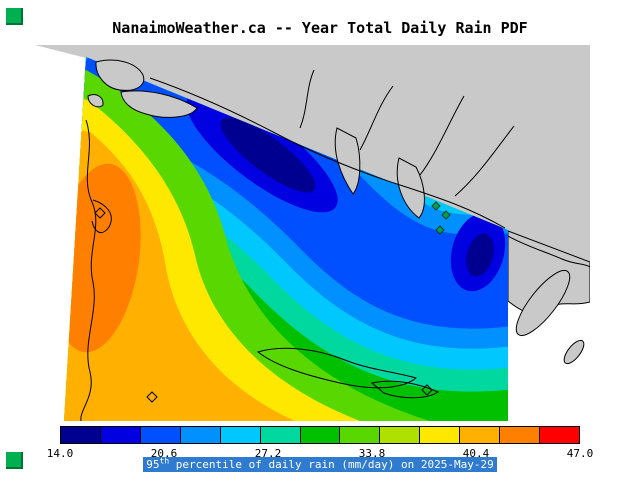 The image size is (640, 480). What do you see at coordinates (14, 460) in the screenshot?
I see `green-badge-bottom-left` at bounding box center [14, 460].